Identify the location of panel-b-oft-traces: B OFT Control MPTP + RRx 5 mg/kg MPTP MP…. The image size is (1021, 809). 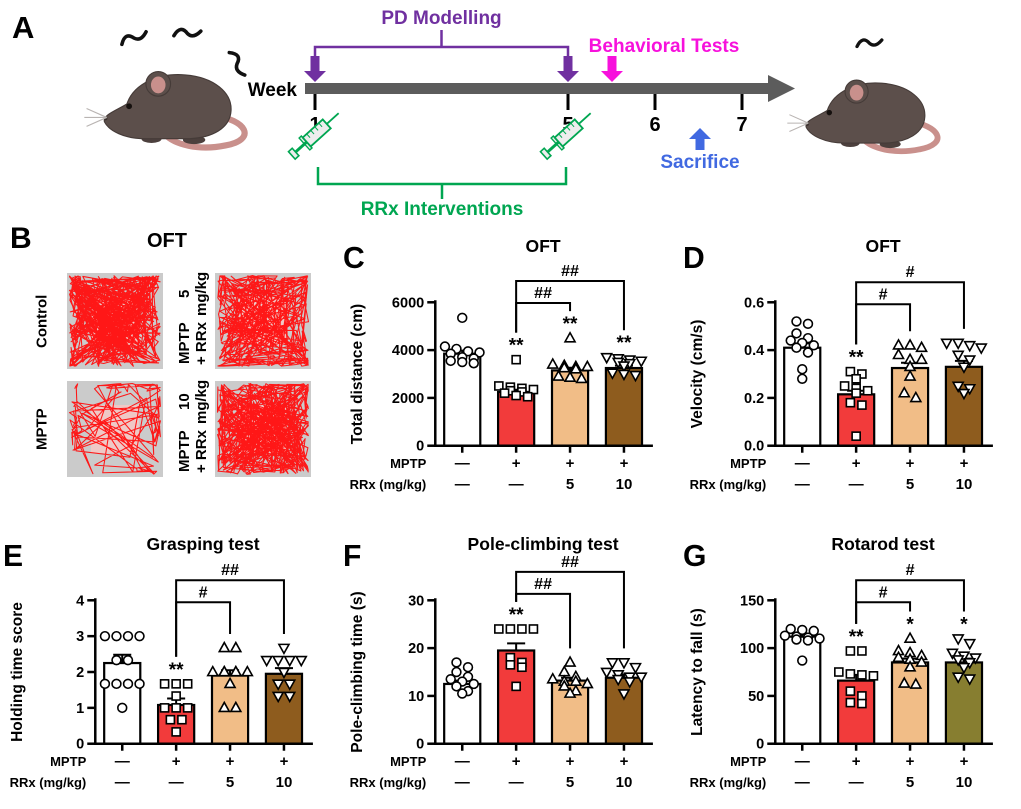
(170, 367).